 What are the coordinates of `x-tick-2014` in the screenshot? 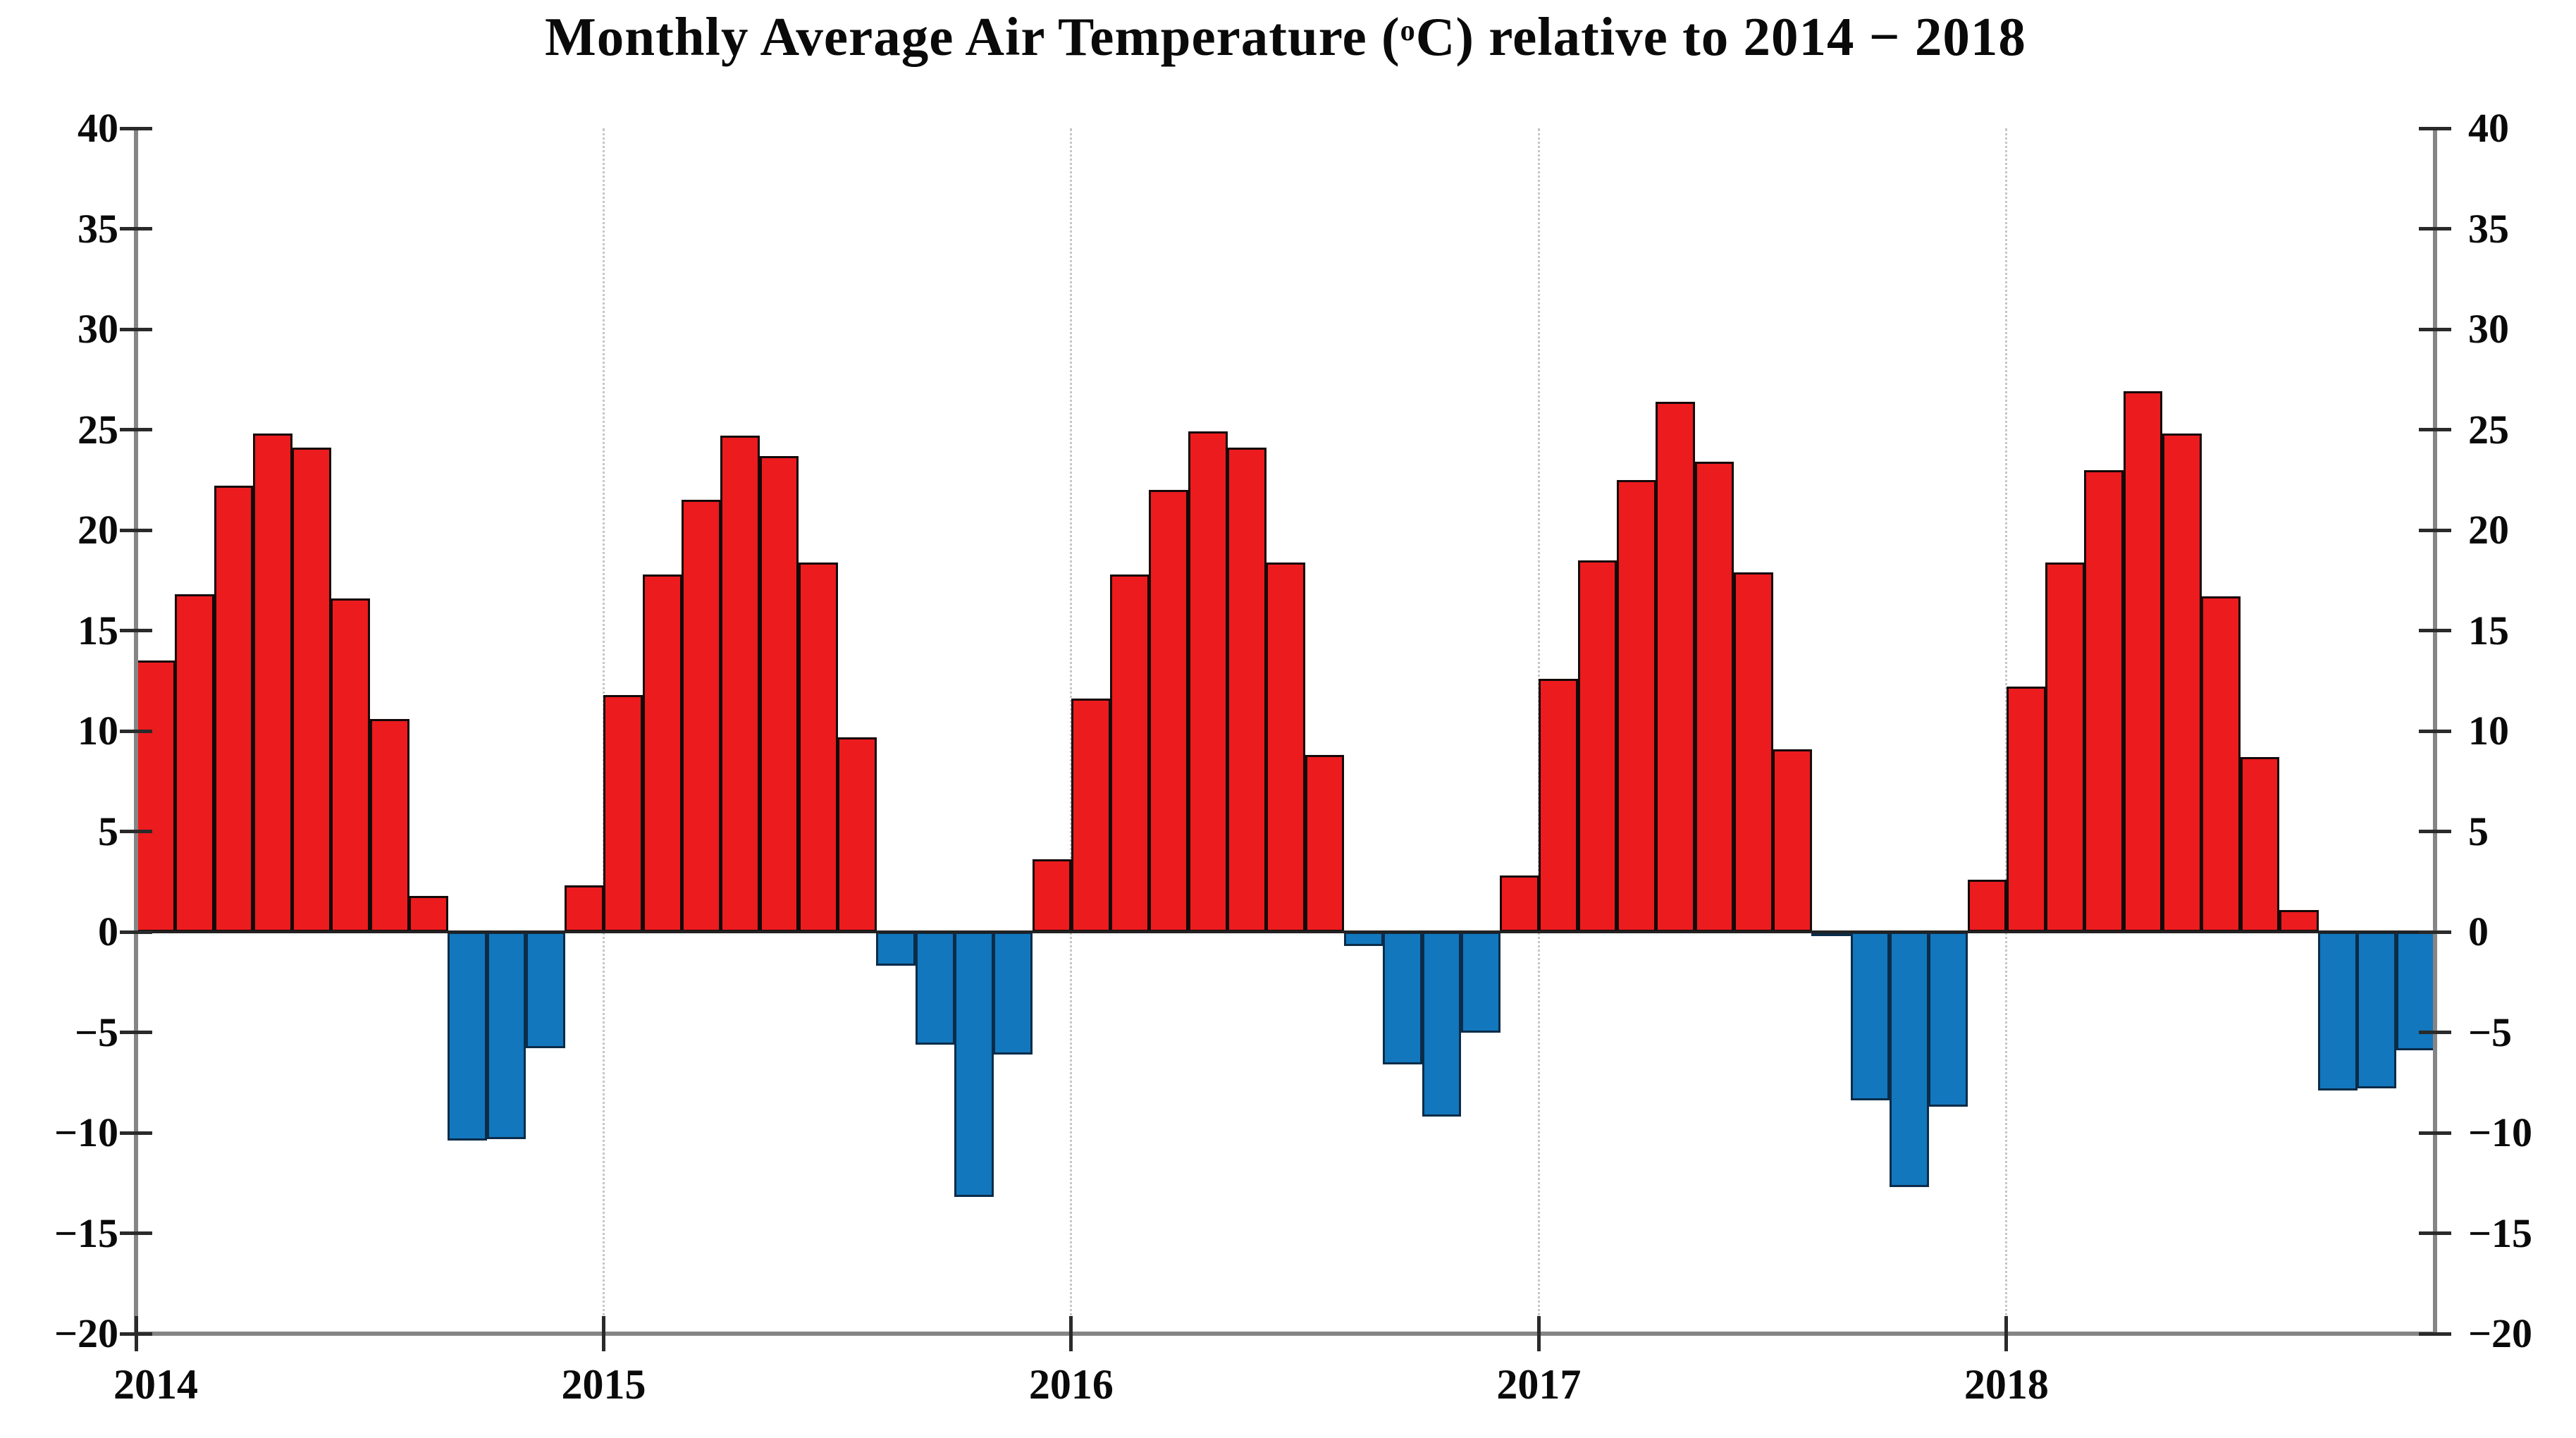 It's located at (136, 1333).